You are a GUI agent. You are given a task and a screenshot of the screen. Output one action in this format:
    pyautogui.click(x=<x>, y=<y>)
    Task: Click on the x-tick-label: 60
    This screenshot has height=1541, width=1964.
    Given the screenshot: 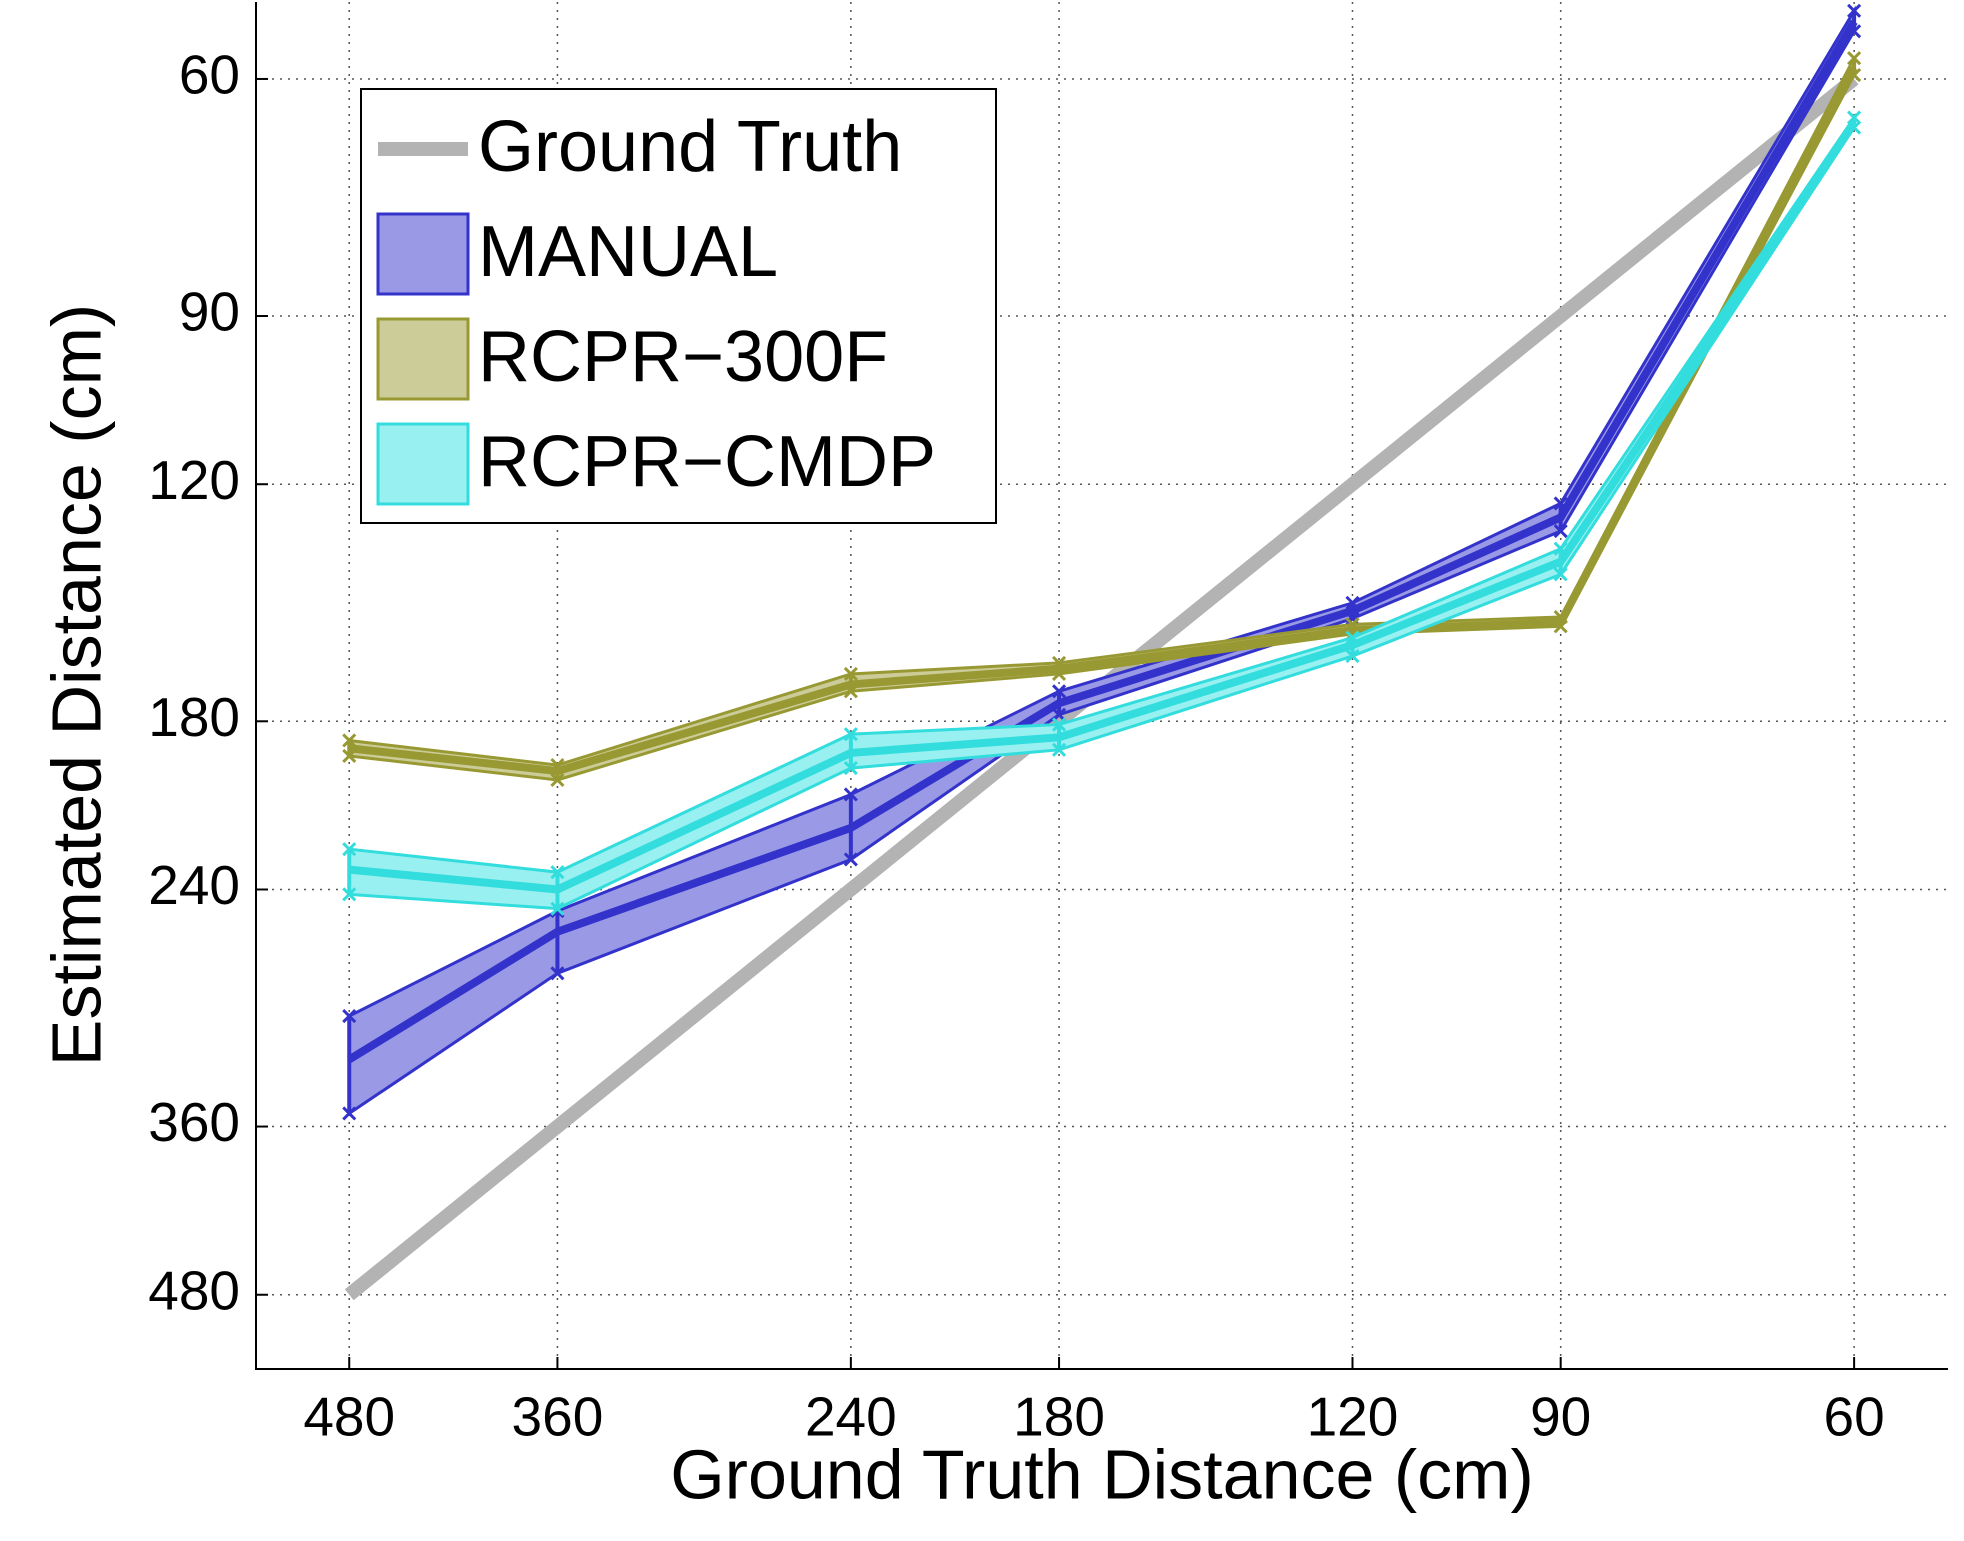 What is the action you would take?
    pyautogui.click(x=1854, y=1417)
    